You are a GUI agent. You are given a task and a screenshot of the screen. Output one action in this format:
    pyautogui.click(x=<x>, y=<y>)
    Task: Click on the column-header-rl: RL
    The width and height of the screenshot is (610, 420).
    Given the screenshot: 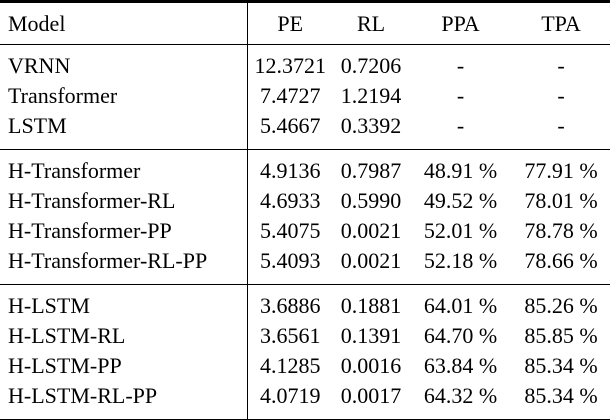 What is the action you would take?
    pyautogui.click(x=371, y=23)
    